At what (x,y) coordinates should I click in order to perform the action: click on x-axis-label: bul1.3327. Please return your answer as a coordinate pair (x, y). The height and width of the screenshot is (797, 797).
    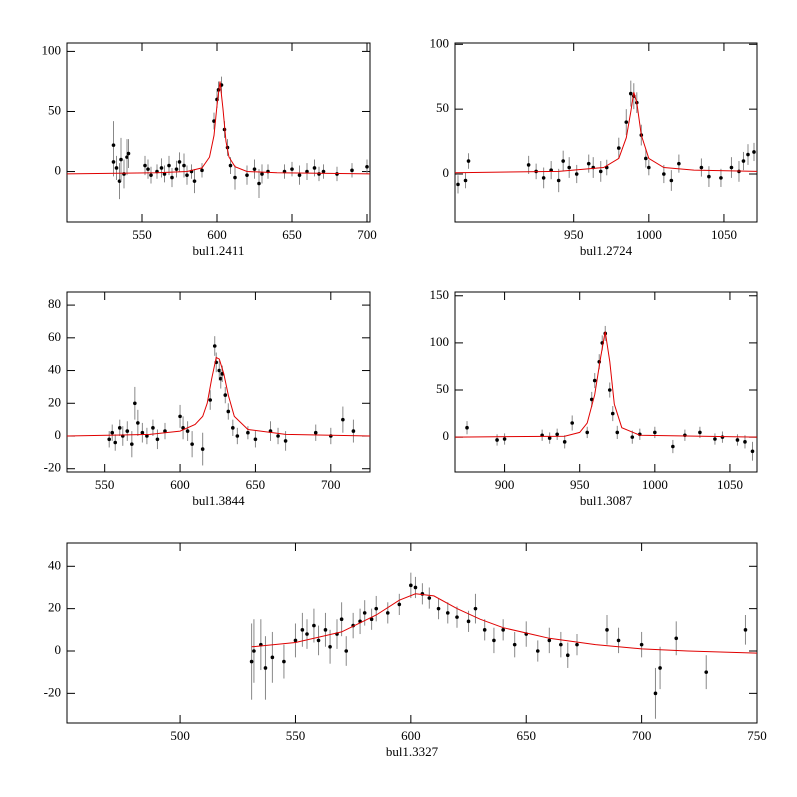
    Looking at the image, I should click on (412, 751).